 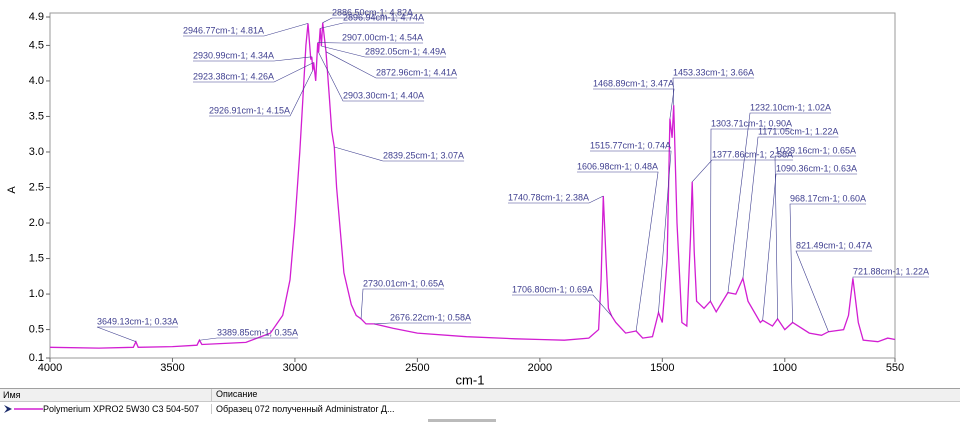 What do you see at coordinates (617, 166) in the screenshot?
I see `peak-label: 1606.98cm-1; 0.48A` at bounding box center [617, 166].